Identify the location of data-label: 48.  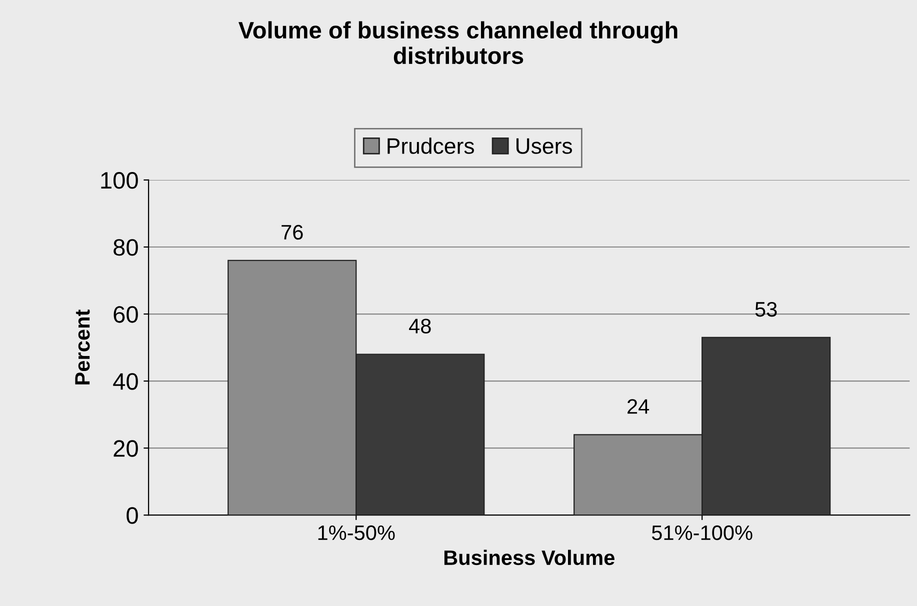
(420, 326).